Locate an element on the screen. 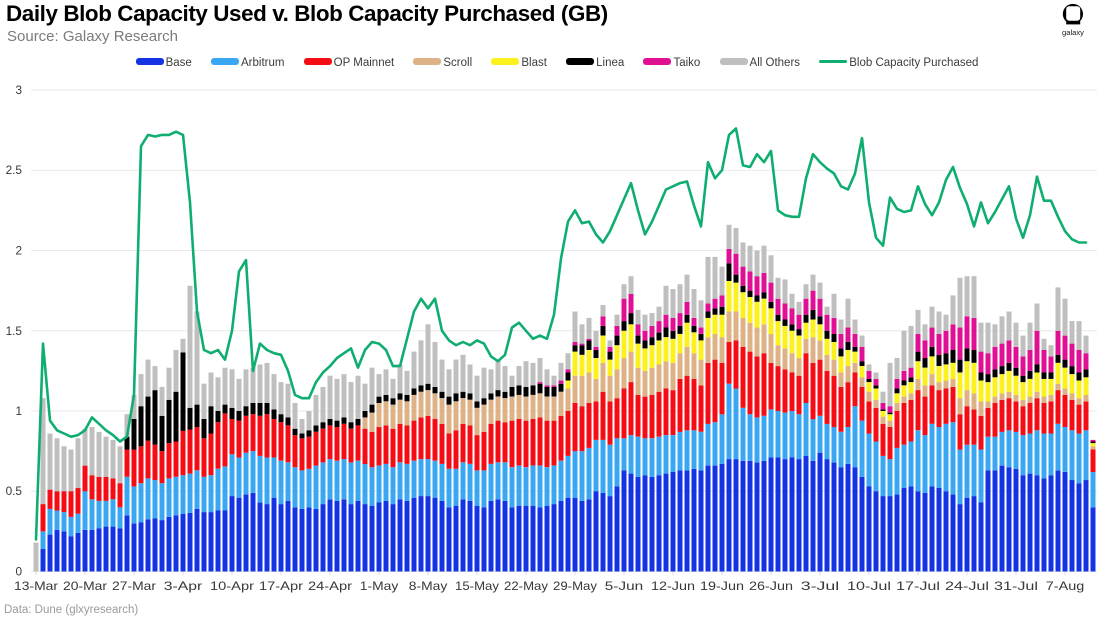  svg-text: 24-Apr is located at coordinates (330, 586).